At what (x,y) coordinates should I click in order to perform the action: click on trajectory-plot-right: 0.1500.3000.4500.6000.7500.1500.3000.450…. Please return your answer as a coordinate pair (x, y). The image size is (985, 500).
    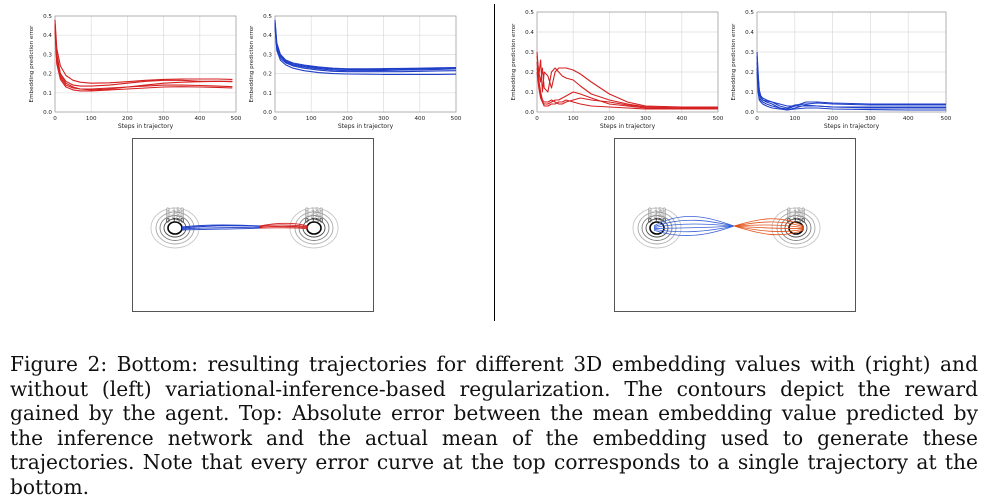
    Looking at the image, I should click on (735, 225).